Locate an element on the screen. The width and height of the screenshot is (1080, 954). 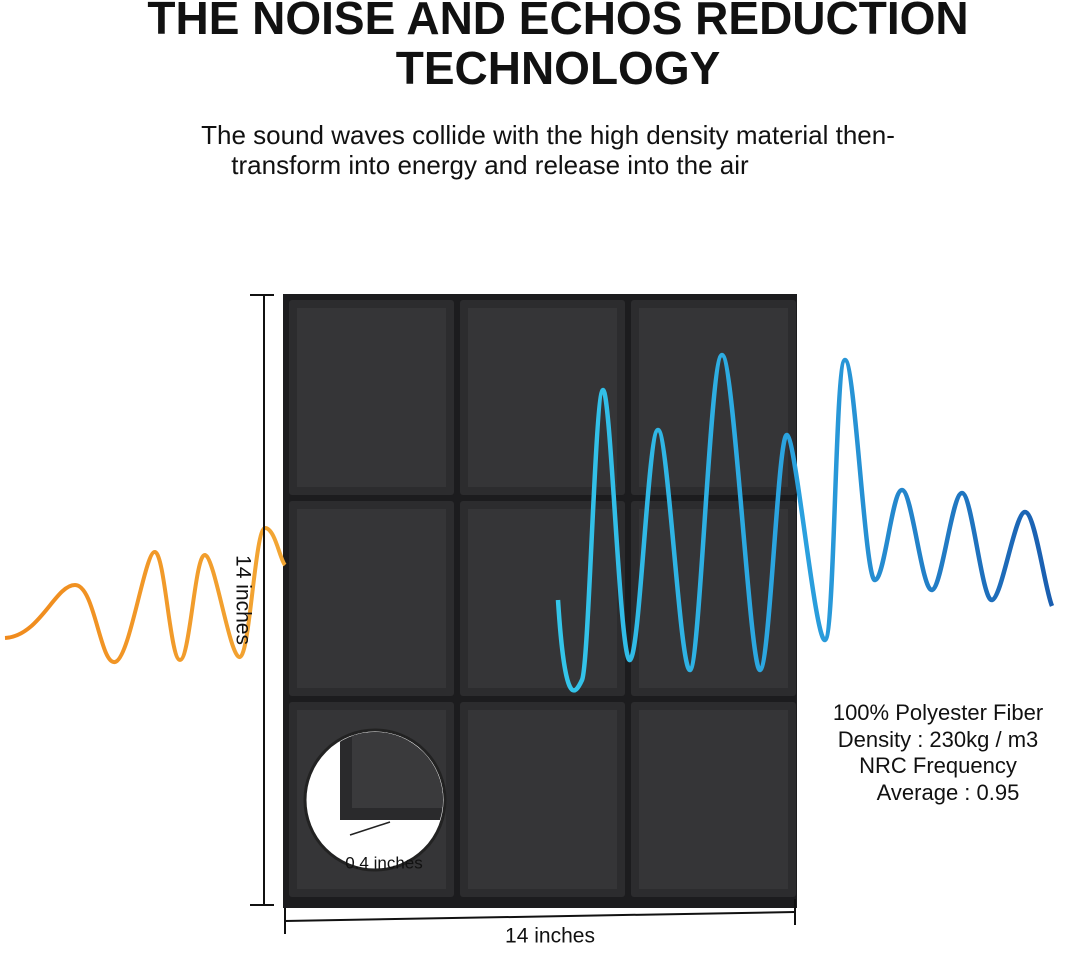
height-dimension is located at coordinates (262, 600).